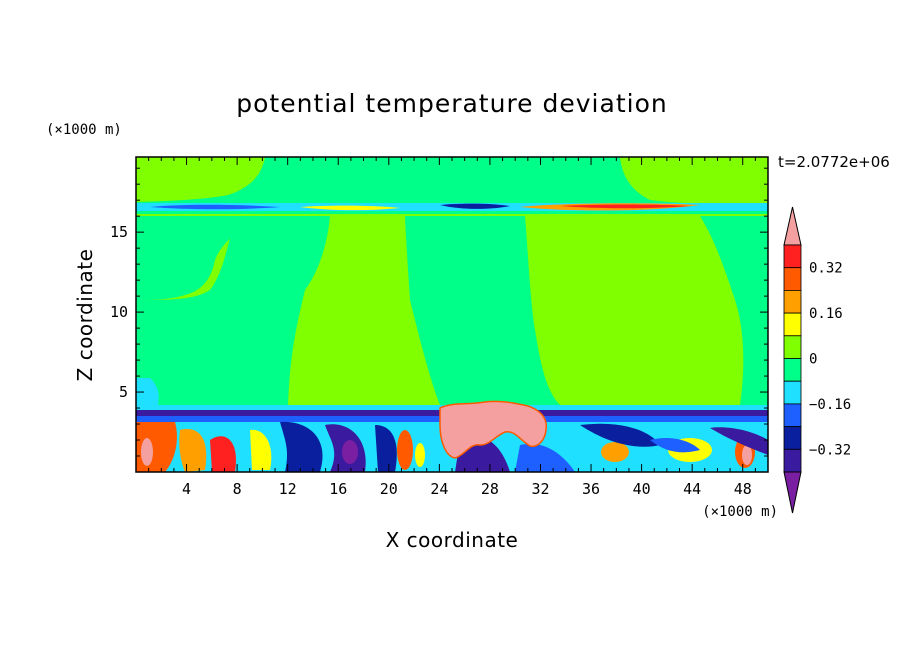  Describe the element at coordinates (186, 489) in the screenshot. I see `x-tick-label: 4` at that location.